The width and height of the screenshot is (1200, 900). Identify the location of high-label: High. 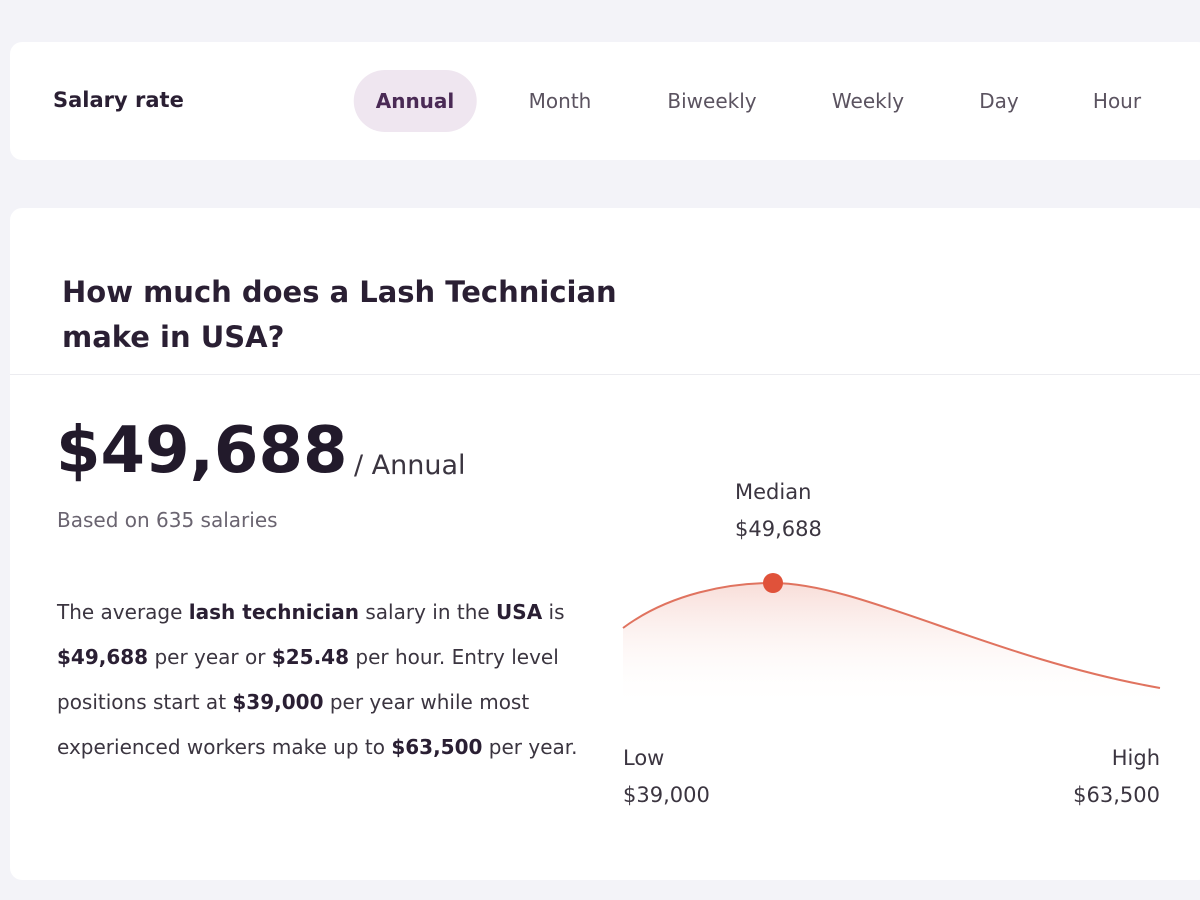
(1135, 758).